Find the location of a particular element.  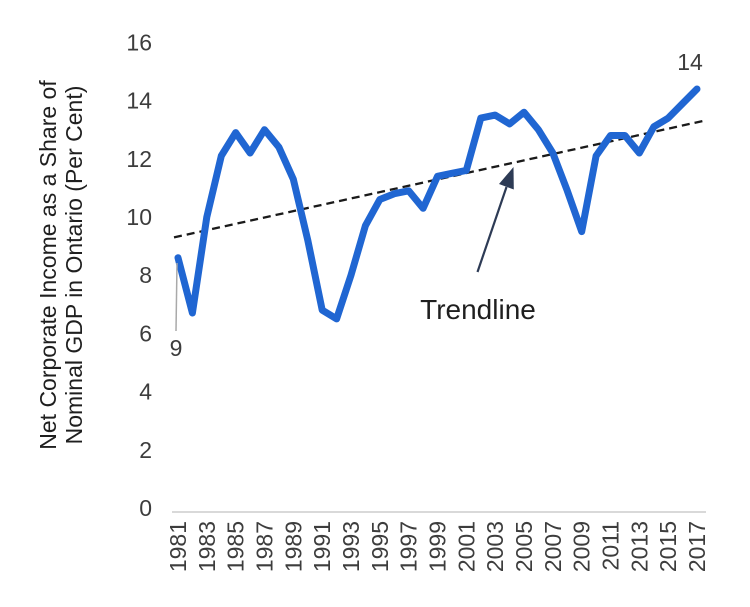

x-tick-label: 2017 is located at coordinates (697, 546).